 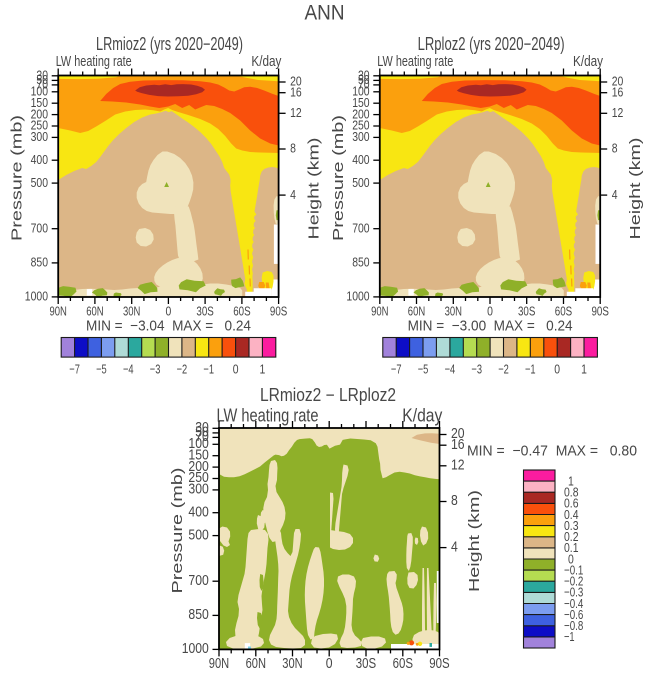 What do you see at coordinates (571, 503) in the screenshot?
I see `svg-text: 0.6` at bounding box center [571, 503].